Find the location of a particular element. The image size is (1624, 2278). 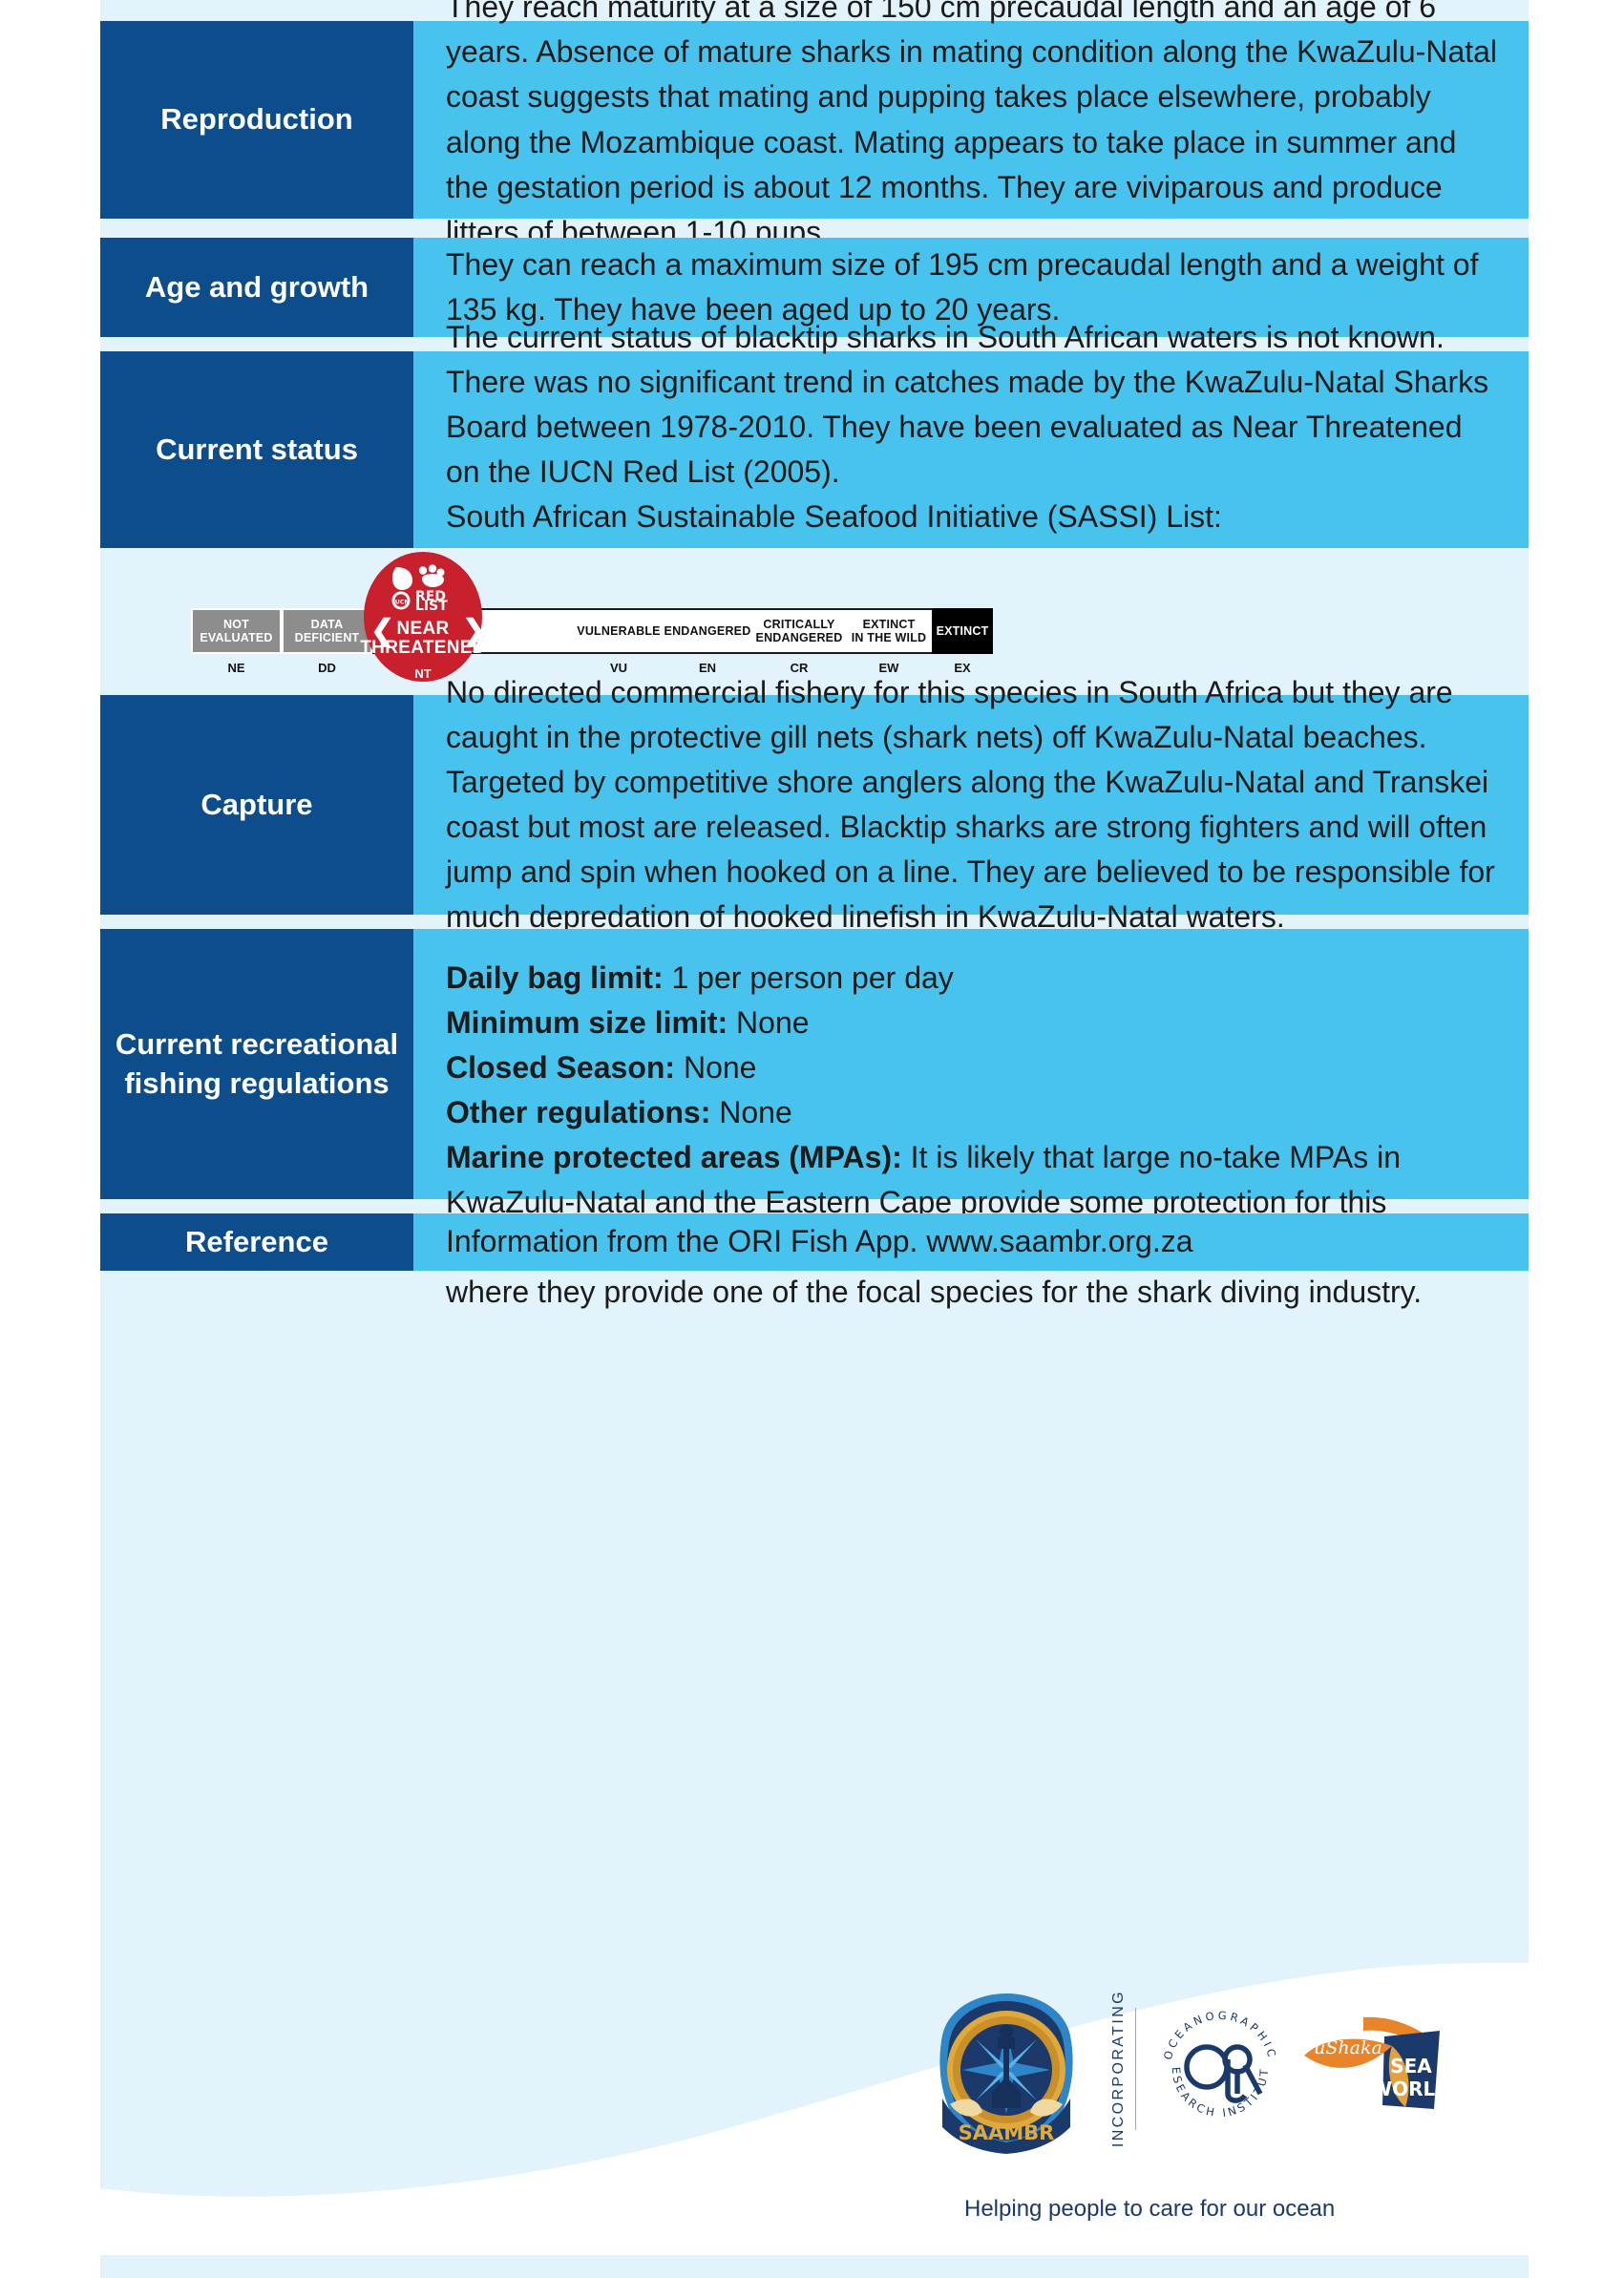

svg-text: RED is located at coordinates (430, 596).